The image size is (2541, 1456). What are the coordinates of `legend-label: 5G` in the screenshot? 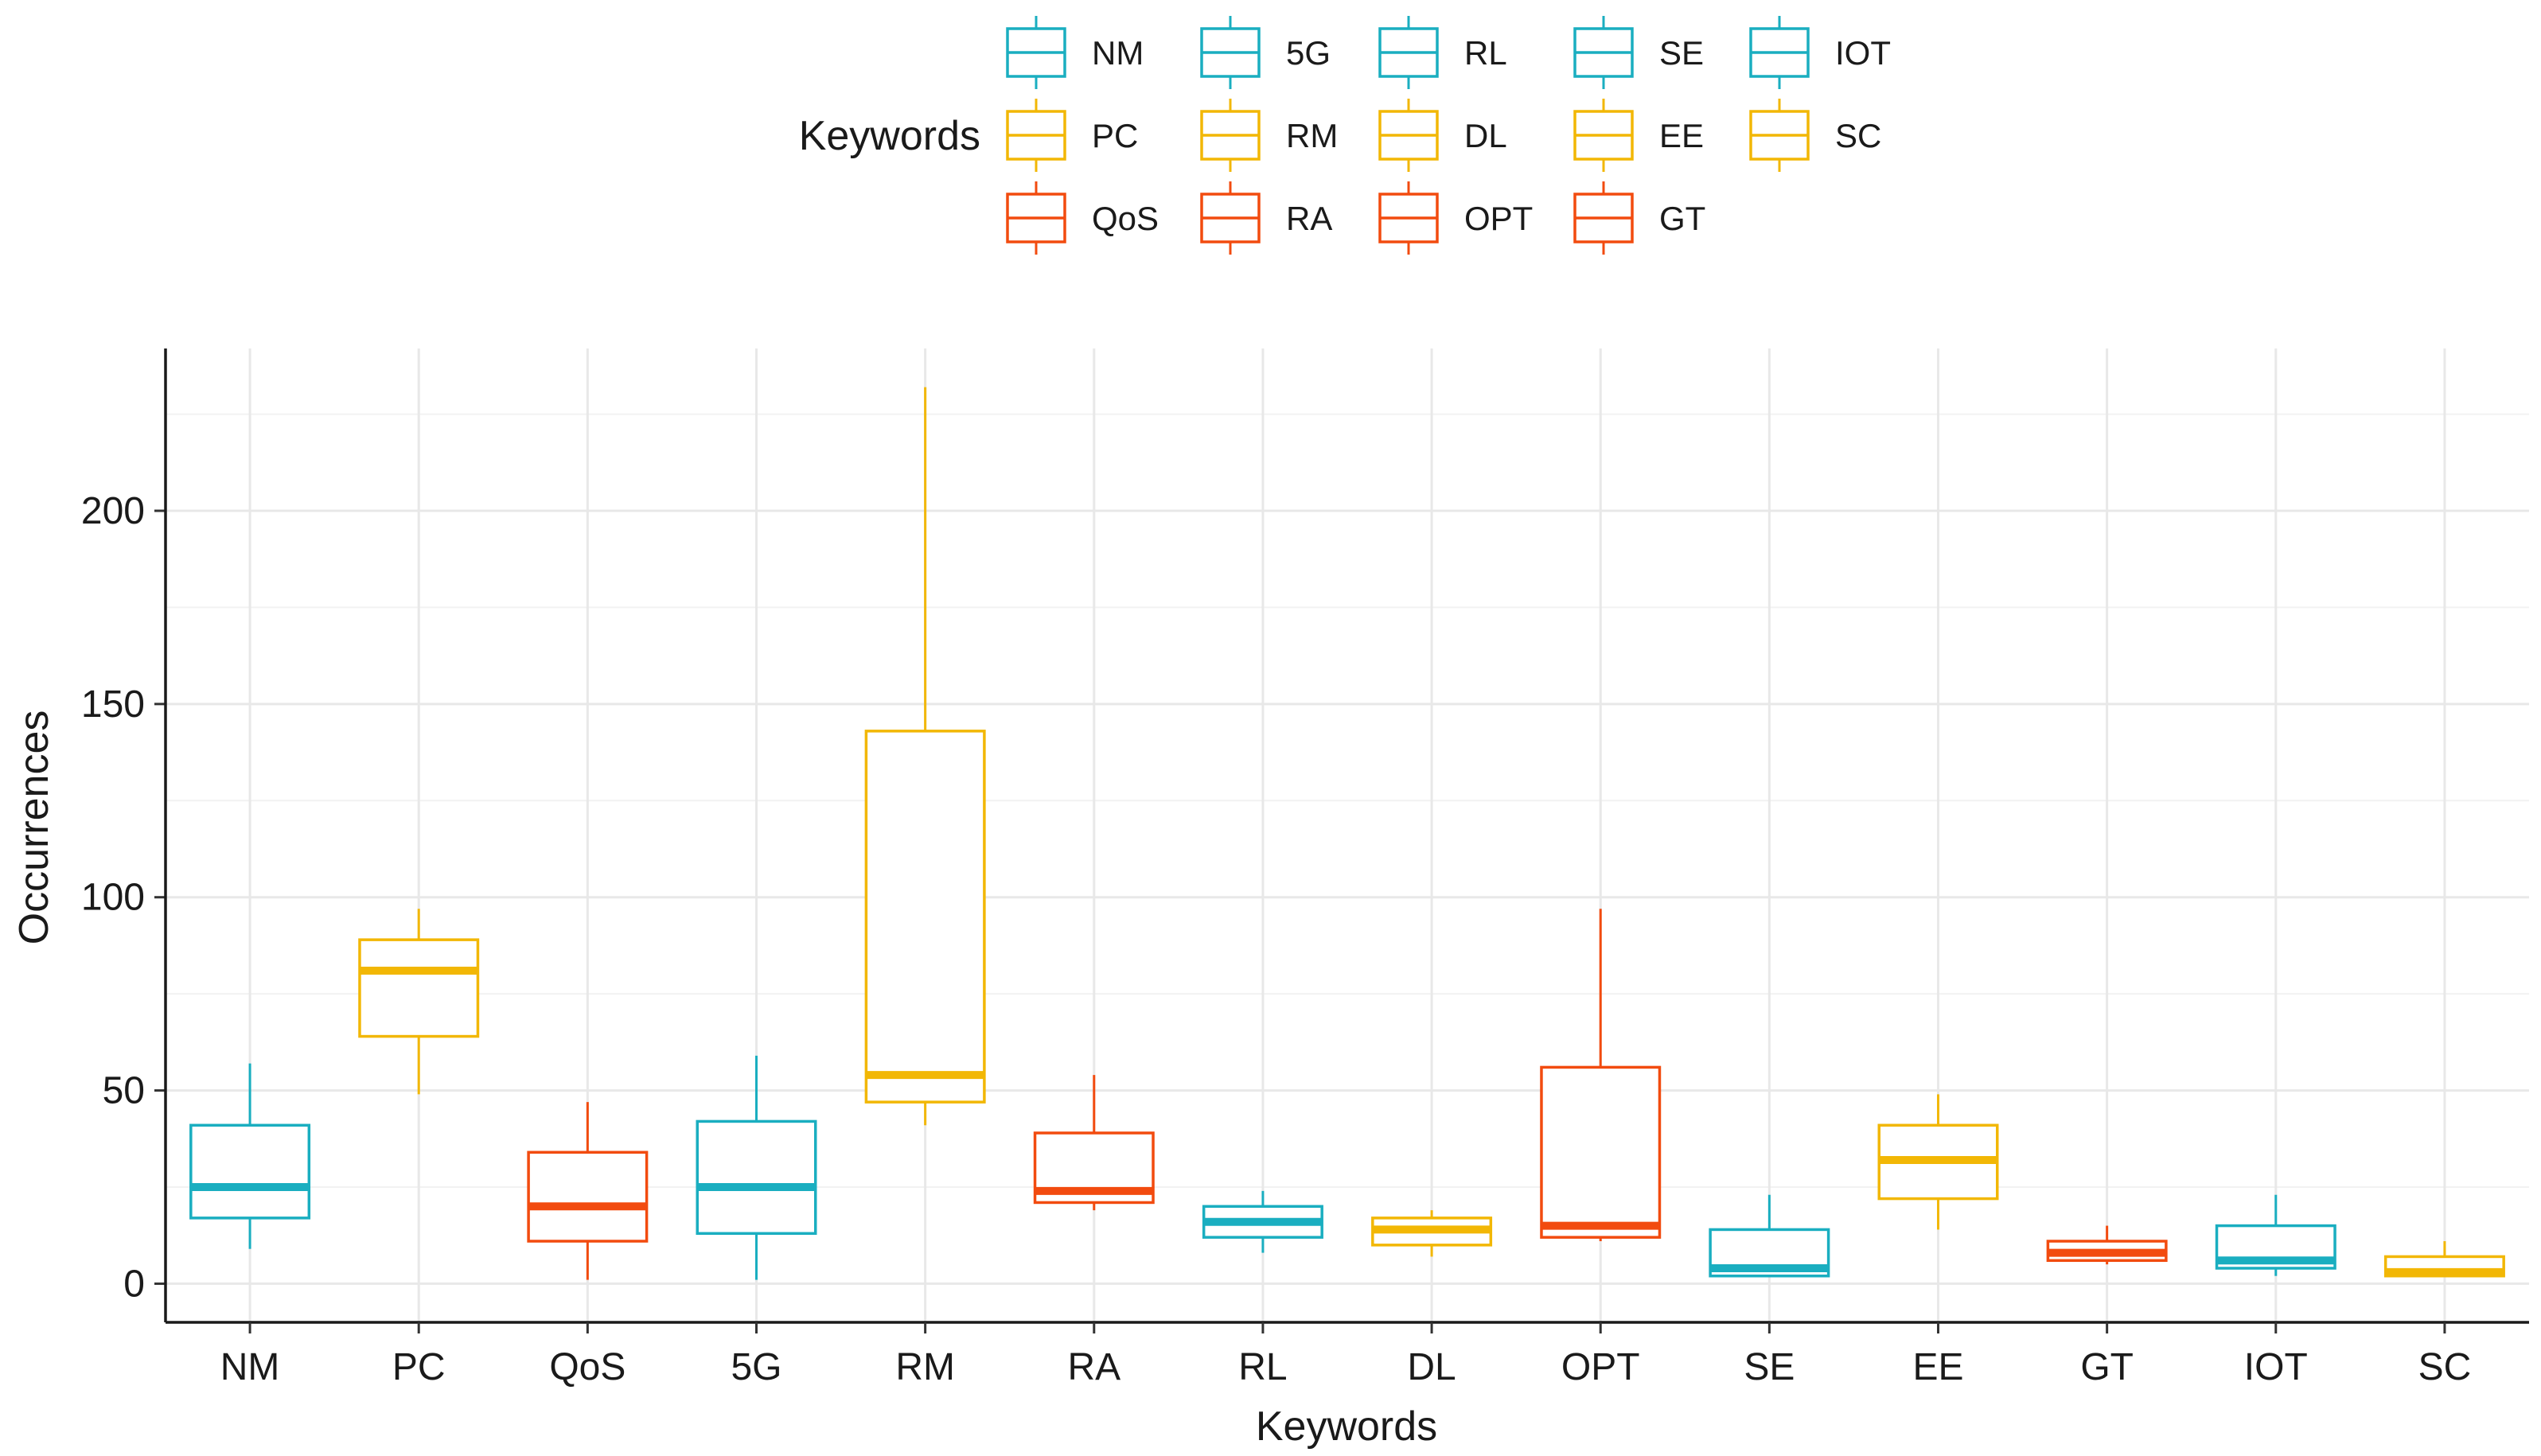 It's located at (1308, 53).